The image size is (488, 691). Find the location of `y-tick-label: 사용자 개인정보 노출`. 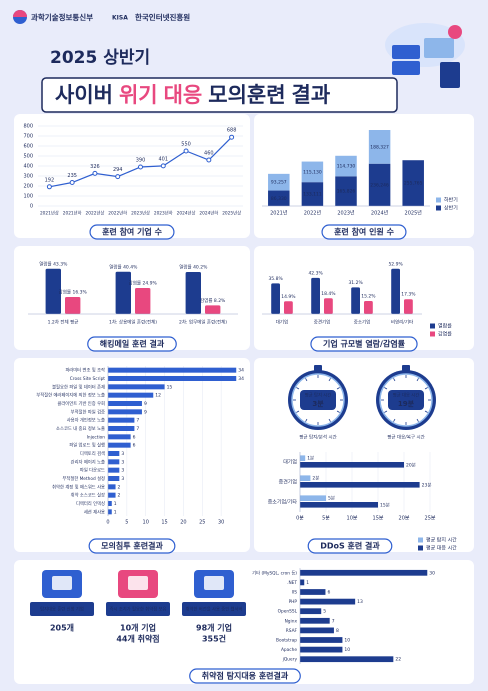

y-tick-label: 사용자 개인정보 노출 is located at coordinates (86, 420).